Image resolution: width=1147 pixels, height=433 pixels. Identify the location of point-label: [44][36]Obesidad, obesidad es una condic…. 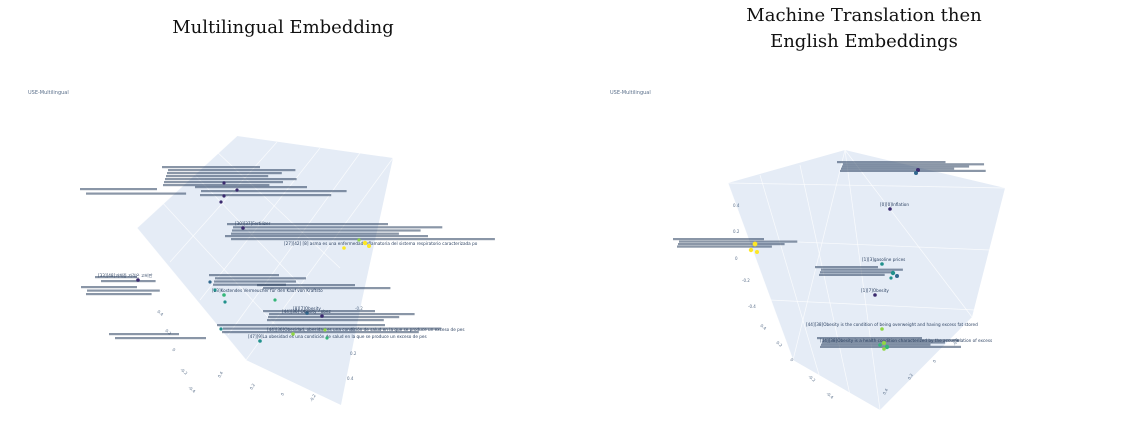
(366, 329).